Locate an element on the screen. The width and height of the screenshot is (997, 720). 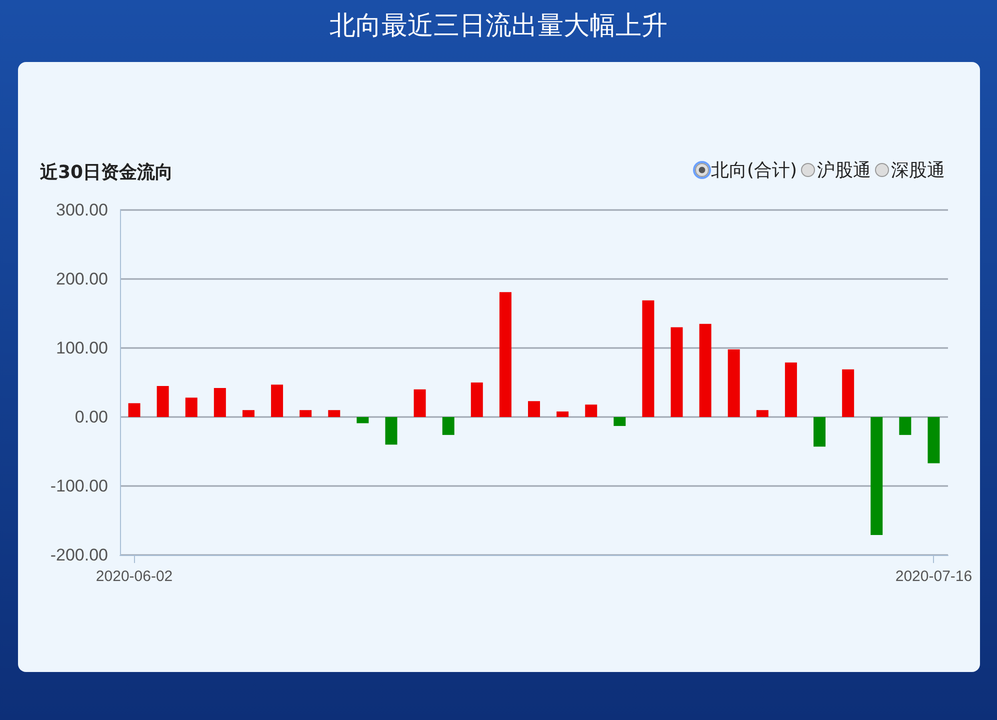
y-tick-label: -100.00 is located at coordinates (79, 486).